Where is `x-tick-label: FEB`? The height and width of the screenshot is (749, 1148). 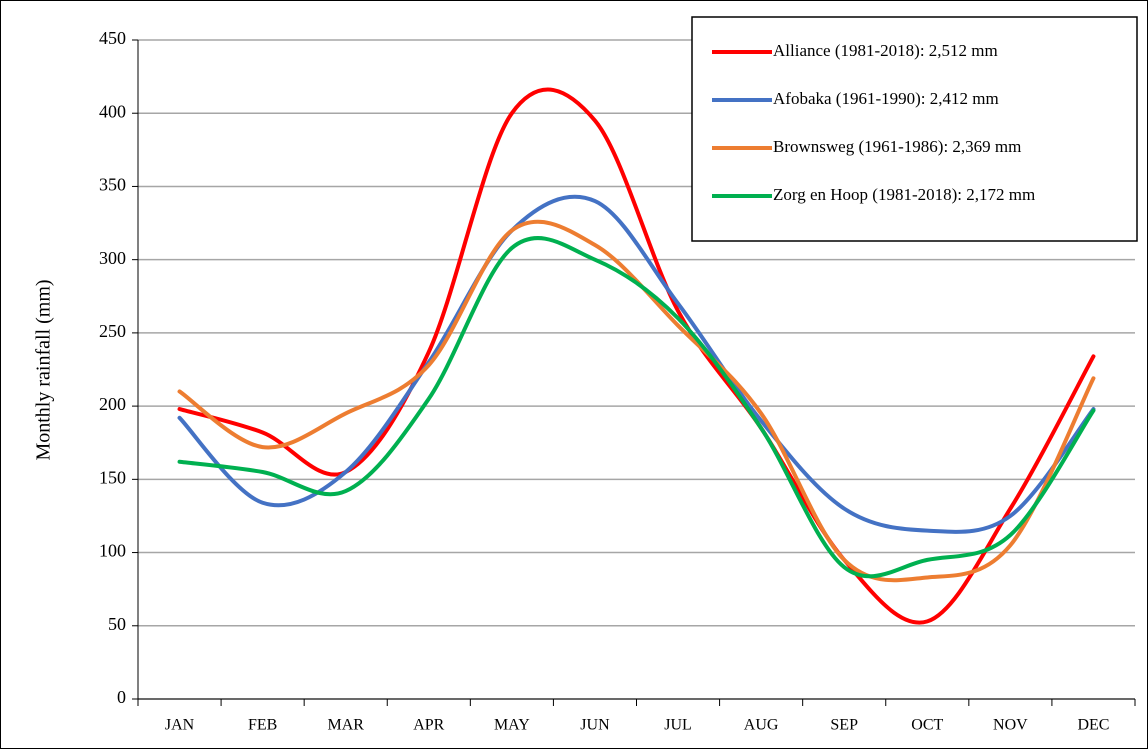
x-tick-label: FEB is located at coordinates (262, 725).